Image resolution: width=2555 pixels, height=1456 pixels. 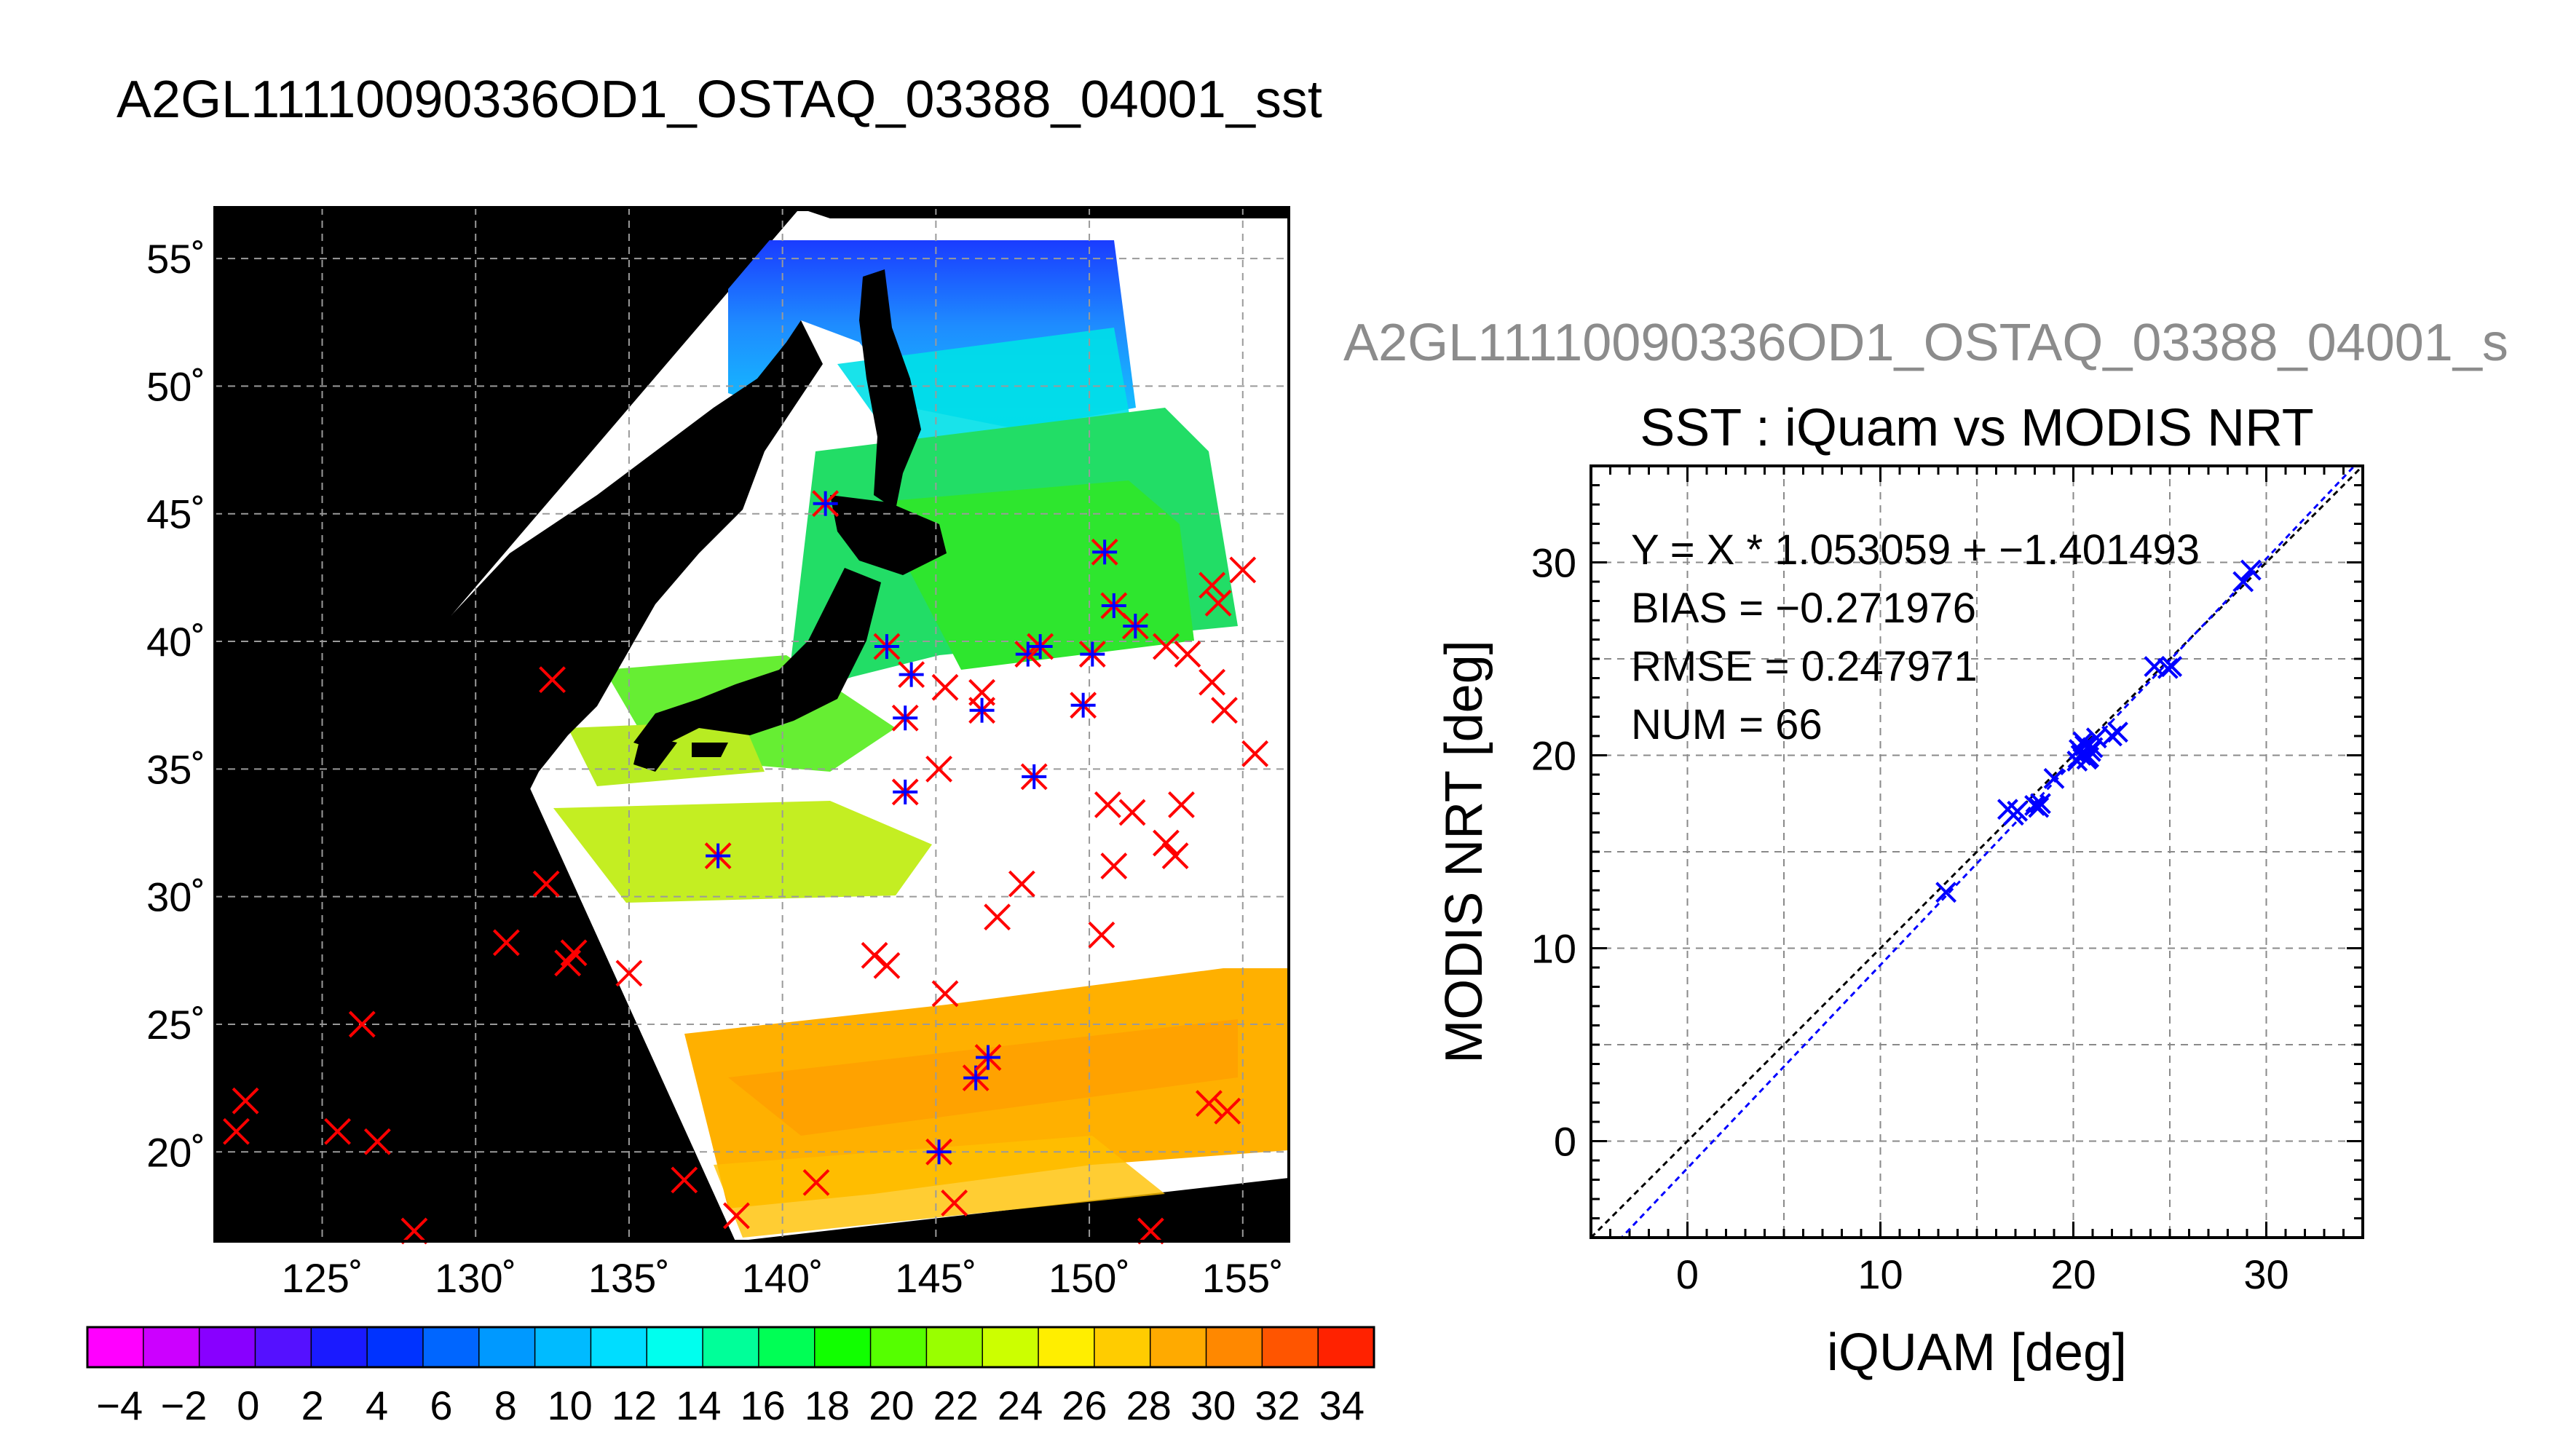 What do you see at coordinates (719, 100) in the screenshot?
I see `figure-title: A2GL11110090336OD1_OSTAQ_03388_04001_sst` at bounding box center [719, 100].